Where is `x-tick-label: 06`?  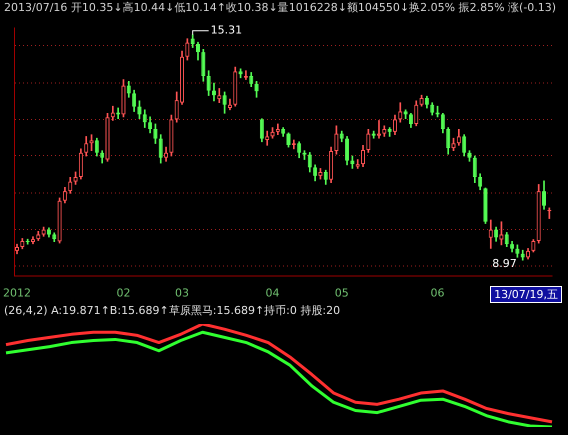 x-tick-label: 06 is located at coordinates (437, 293).